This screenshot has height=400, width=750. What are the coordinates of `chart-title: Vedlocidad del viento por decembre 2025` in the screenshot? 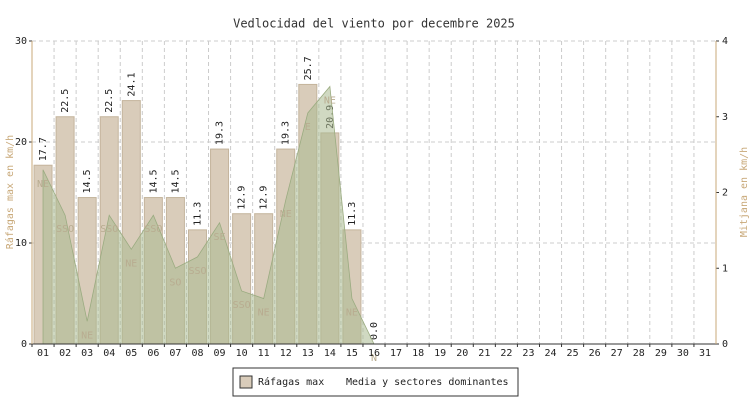 It's located at (374, 24).